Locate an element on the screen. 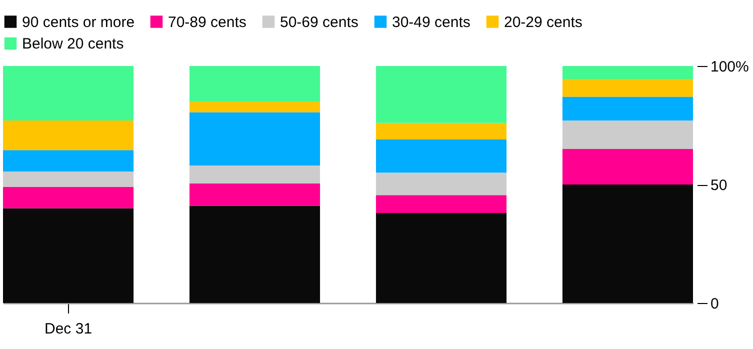 This screenshot has height=349, width=753. legend-label: 30-49 cents is located at coordinates (431, 22).